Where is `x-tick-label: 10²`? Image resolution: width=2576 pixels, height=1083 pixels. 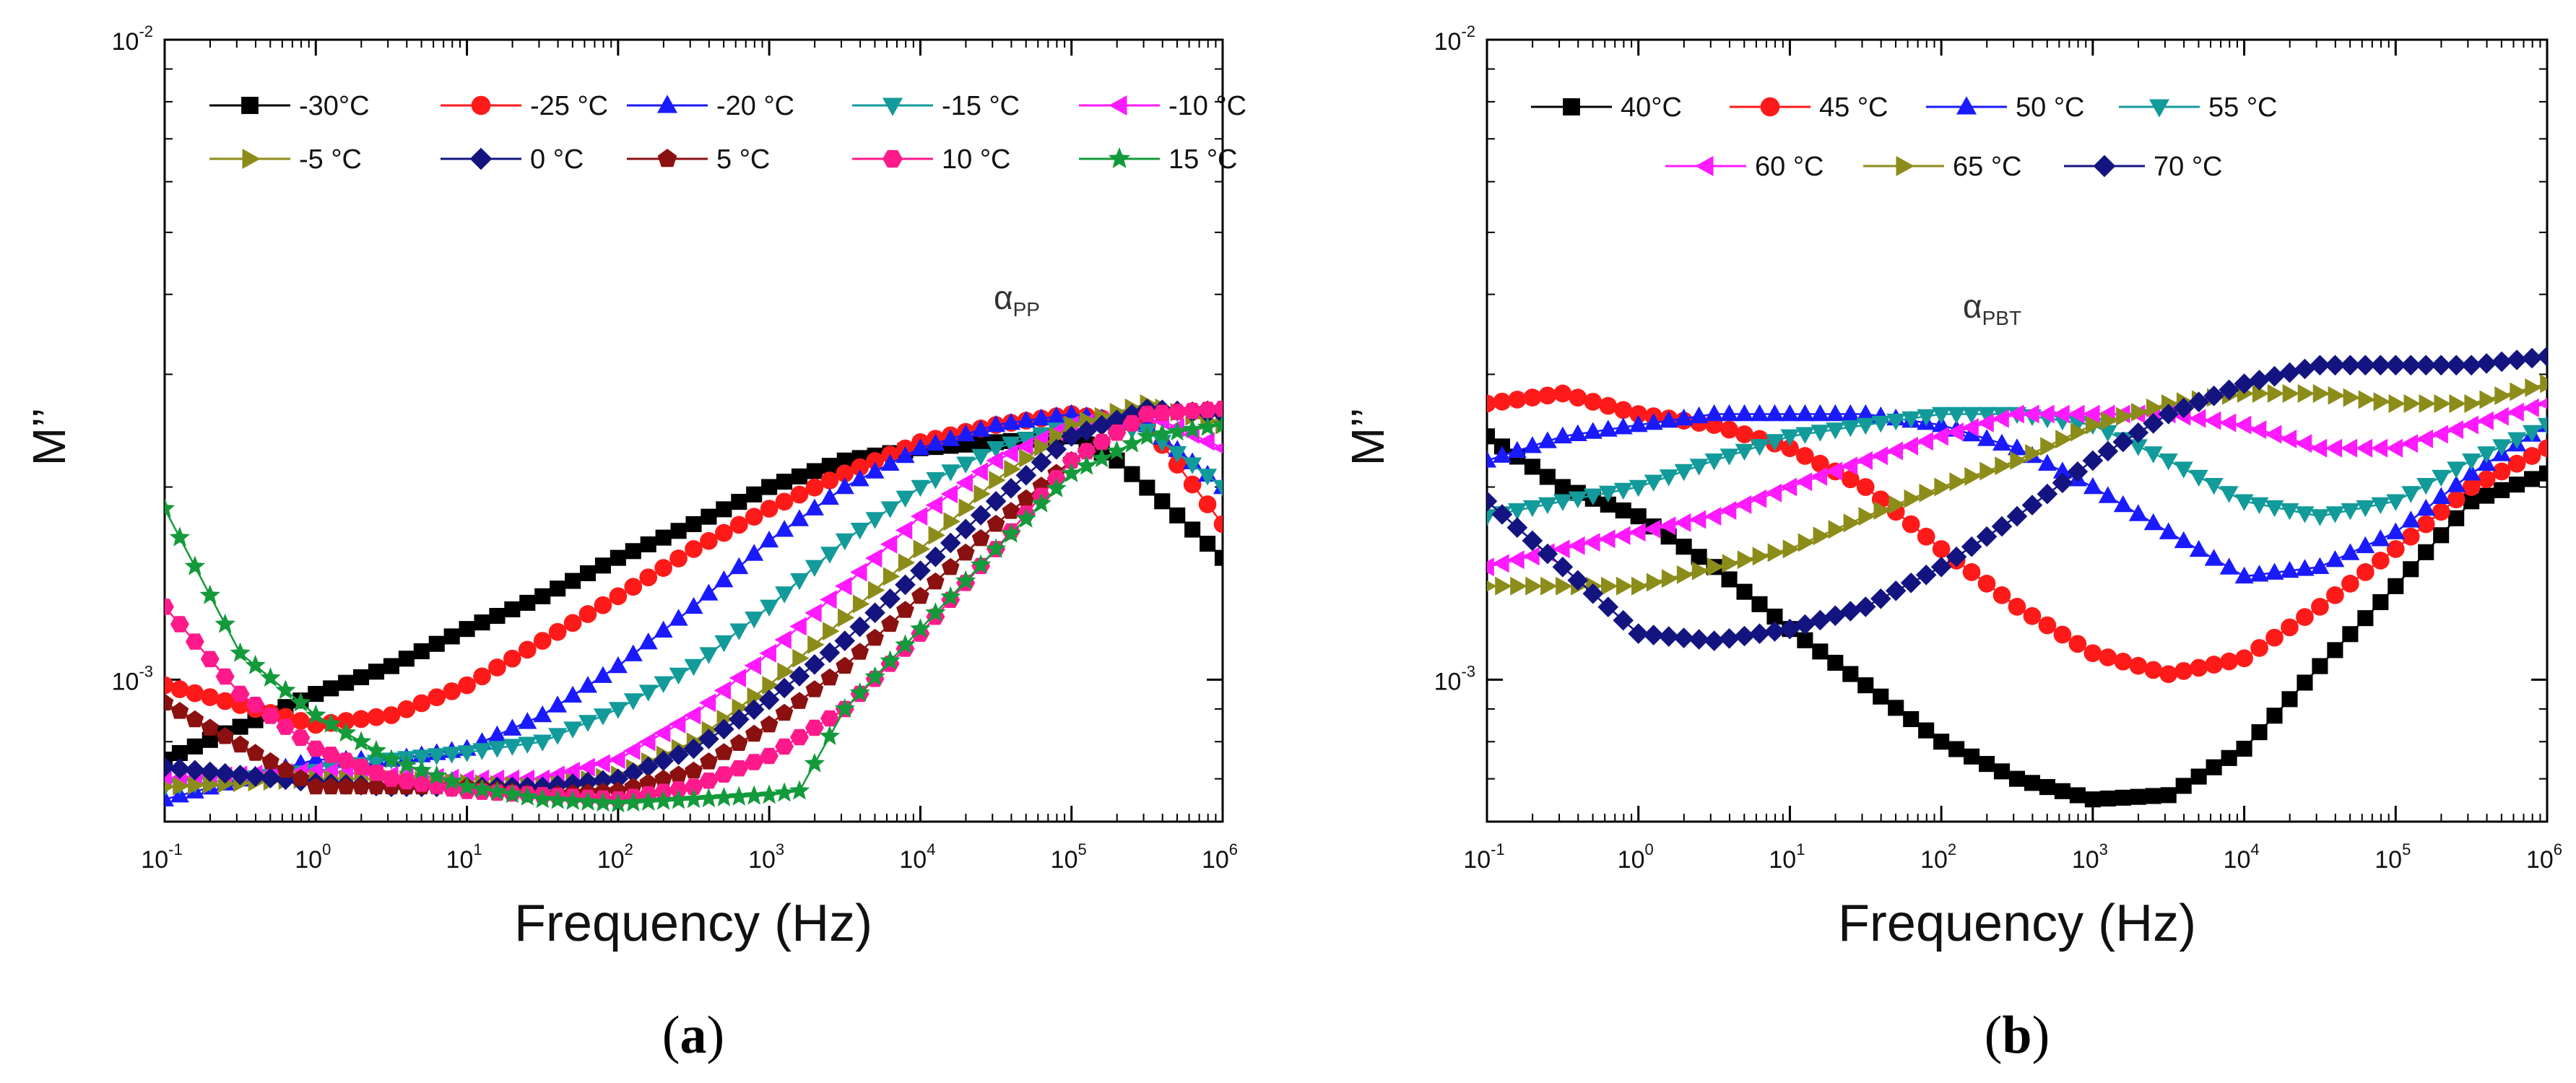 x-tick-label: 10² is located at coordinates (615, 857).